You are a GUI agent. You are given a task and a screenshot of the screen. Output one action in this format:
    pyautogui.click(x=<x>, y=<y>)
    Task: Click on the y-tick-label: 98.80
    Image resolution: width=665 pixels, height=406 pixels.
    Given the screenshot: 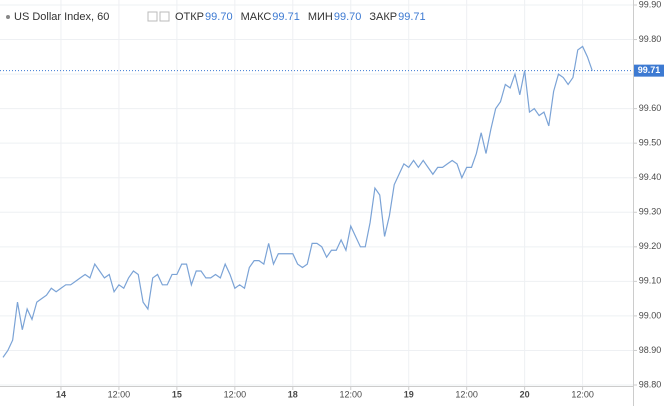 What is the action you would take?
    pyautogui.click(x=650, y=384)
    